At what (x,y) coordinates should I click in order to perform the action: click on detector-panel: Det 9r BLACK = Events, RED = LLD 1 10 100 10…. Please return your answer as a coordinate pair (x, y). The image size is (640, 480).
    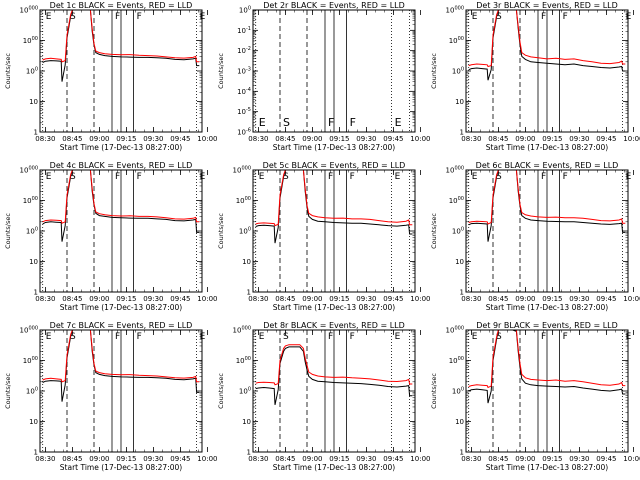
    Looking at the image, I should click on (535, 396).